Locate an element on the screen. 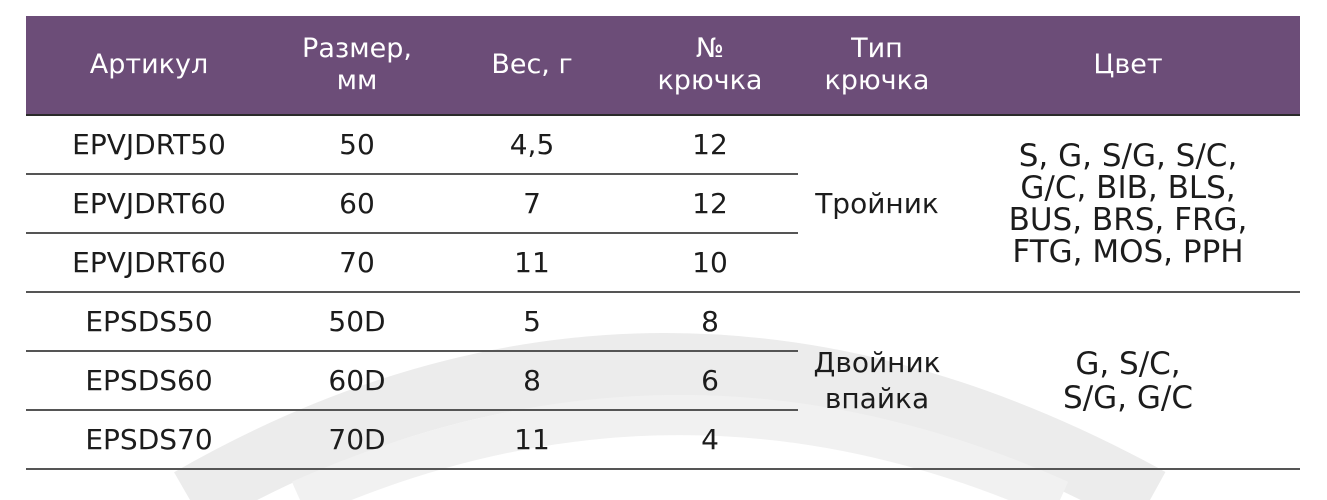 The image size is (1327, 500). cell-article: EPVJDRT50 is located at coordinates (149, 145).